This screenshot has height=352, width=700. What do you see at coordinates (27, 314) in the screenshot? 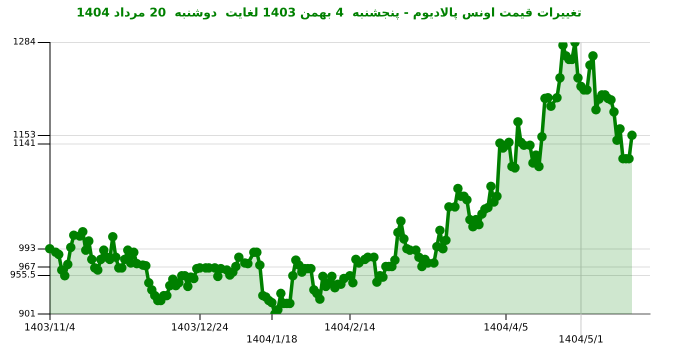
I see `y-tick-label: 901` at bounding box center [27, 314].